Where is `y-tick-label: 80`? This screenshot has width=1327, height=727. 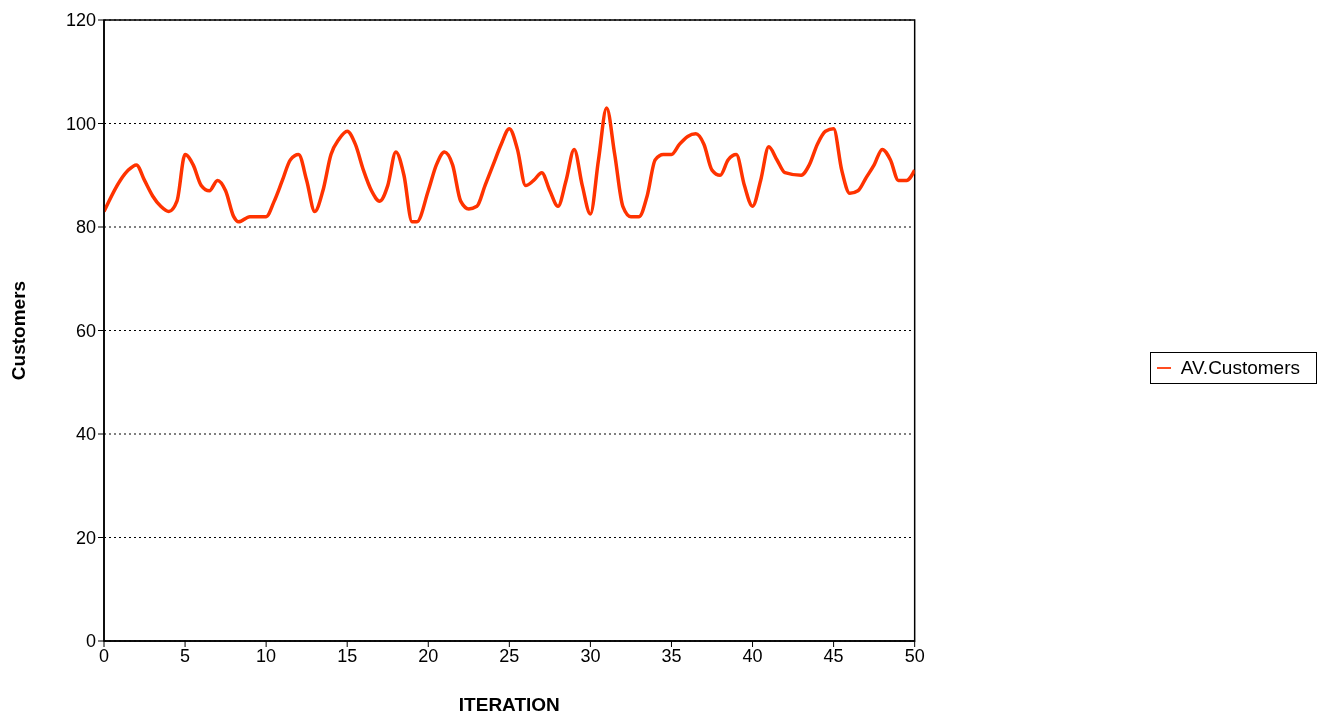 y-tick-label: 80 is located at coordinates (85, 227).